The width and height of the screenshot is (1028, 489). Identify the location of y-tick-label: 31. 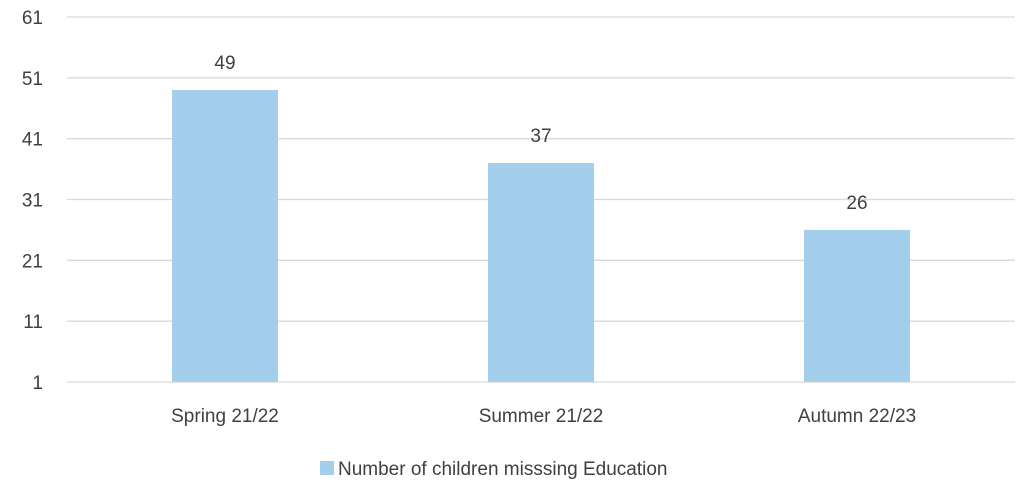
(32, 201).